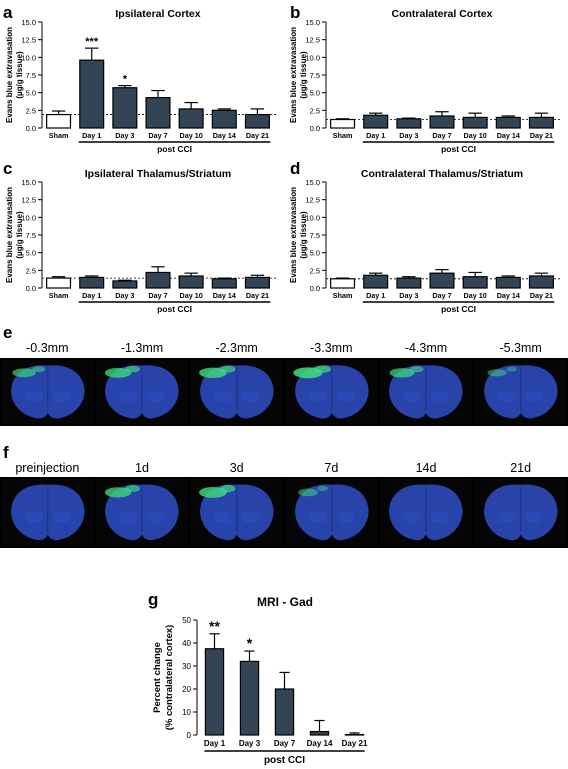 This screenshot has height=769, width=568. What do you see at coordinates (158, 174) in the screenshot?
I see `chart-title: Ipsilateral Thalamus/Striatum` at bounding box center [158, 174].